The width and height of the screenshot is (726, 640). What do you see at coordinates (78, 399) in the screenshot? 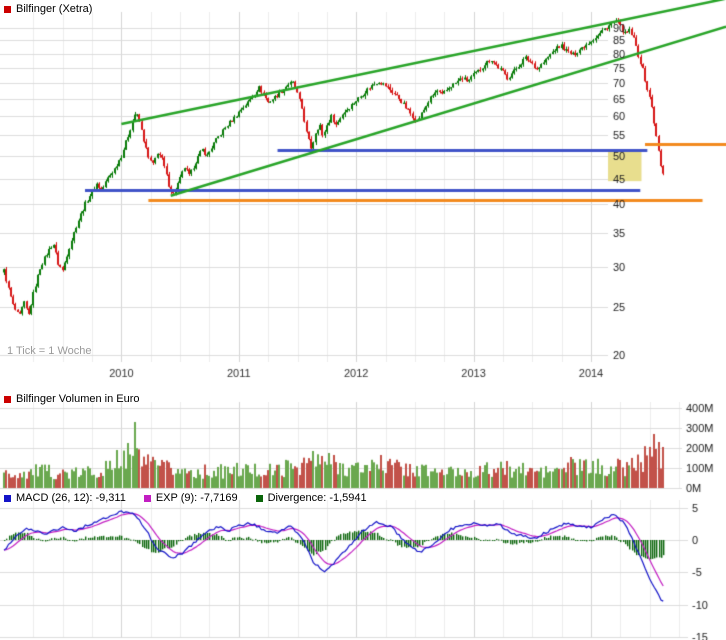
I see `volume-chart-title: Bilfinger Volumen in Euro` at bounding box center [78, 399].